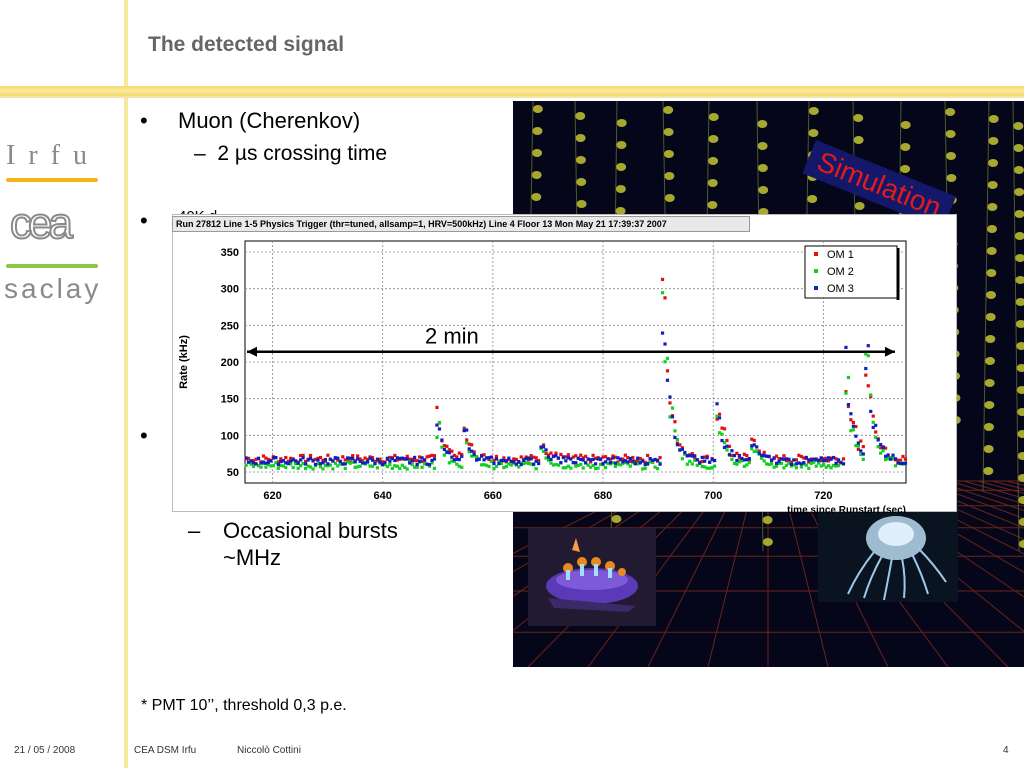 This screenshot has width=1024, height=768. What do you see at coordinates (816, 254) in the screenshot?
I see `legend-marker` at bounding box center [816, 254].